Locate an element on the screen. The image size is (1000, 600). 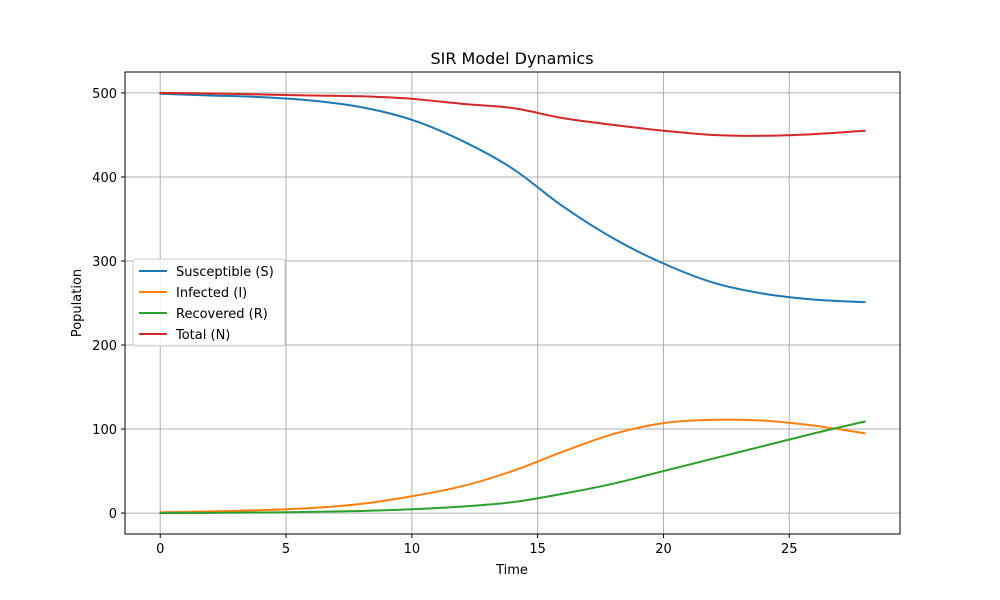
legend-item-susceptible: Susceptible (S) is located at coordinates (206, 272).